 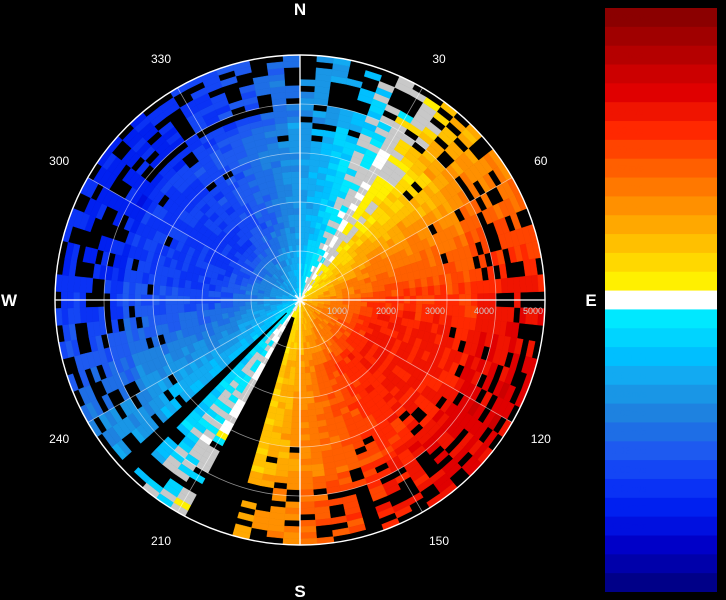 What do you see at coordinates (627, 395) in the screenshot?
I see `legend-label: -3.33m/s` at bounding box center [627, 395].